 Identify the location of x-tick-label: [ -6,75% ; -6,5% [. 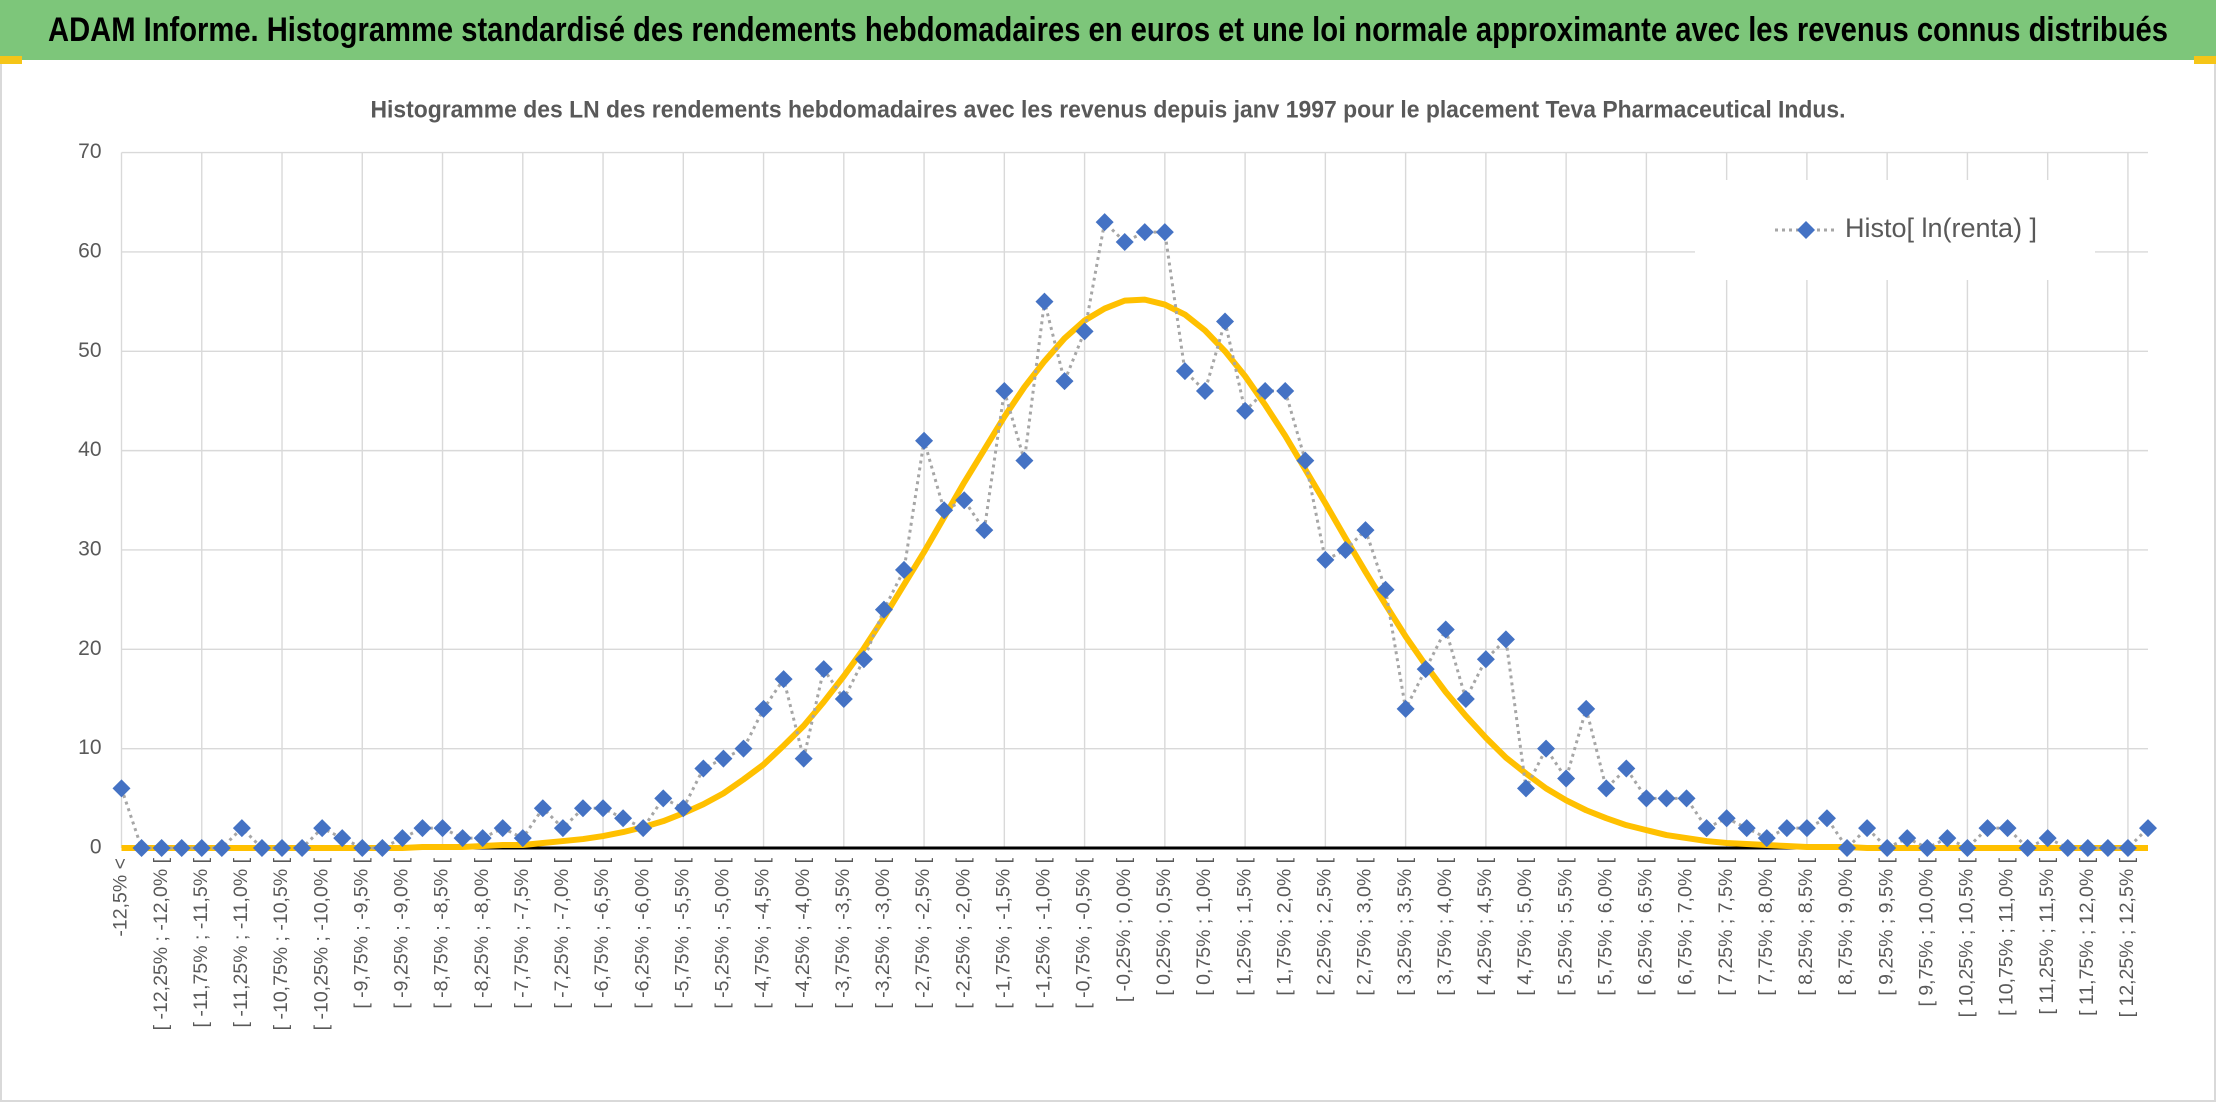
(602, 932).